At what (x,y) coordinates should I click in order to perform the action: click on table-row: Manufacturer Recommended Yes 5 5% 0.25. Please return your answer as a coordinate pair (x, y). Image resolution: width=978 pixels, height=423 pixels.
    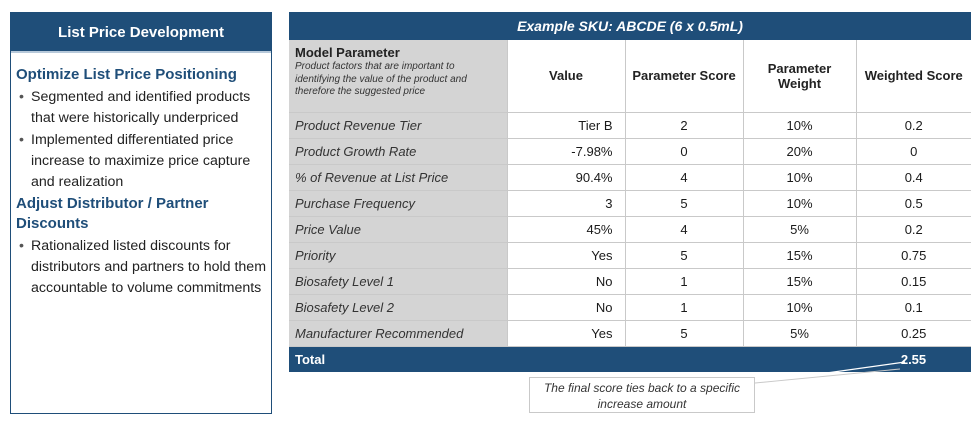
    Looking at the image, I should click on (630, 333).